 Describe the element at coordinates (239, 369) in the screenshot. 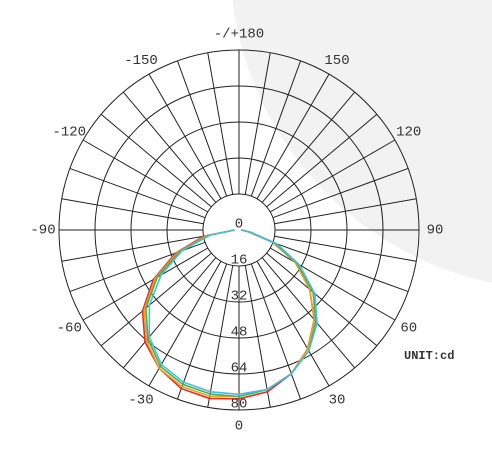

I see `r-tick-label: 64` at that location.